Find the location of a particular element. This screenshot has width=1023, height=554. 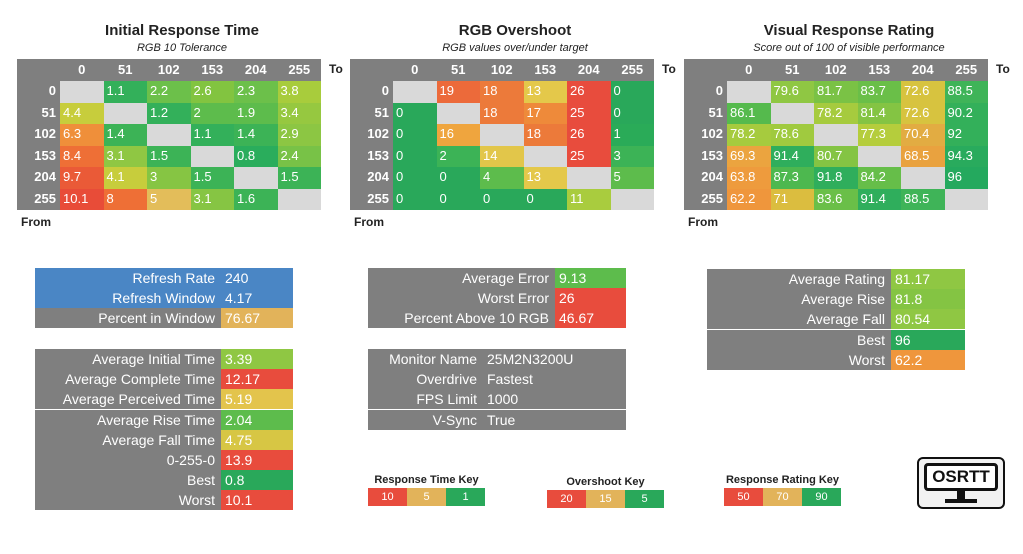

column-header: 0 is located at coordinates (82, 69).